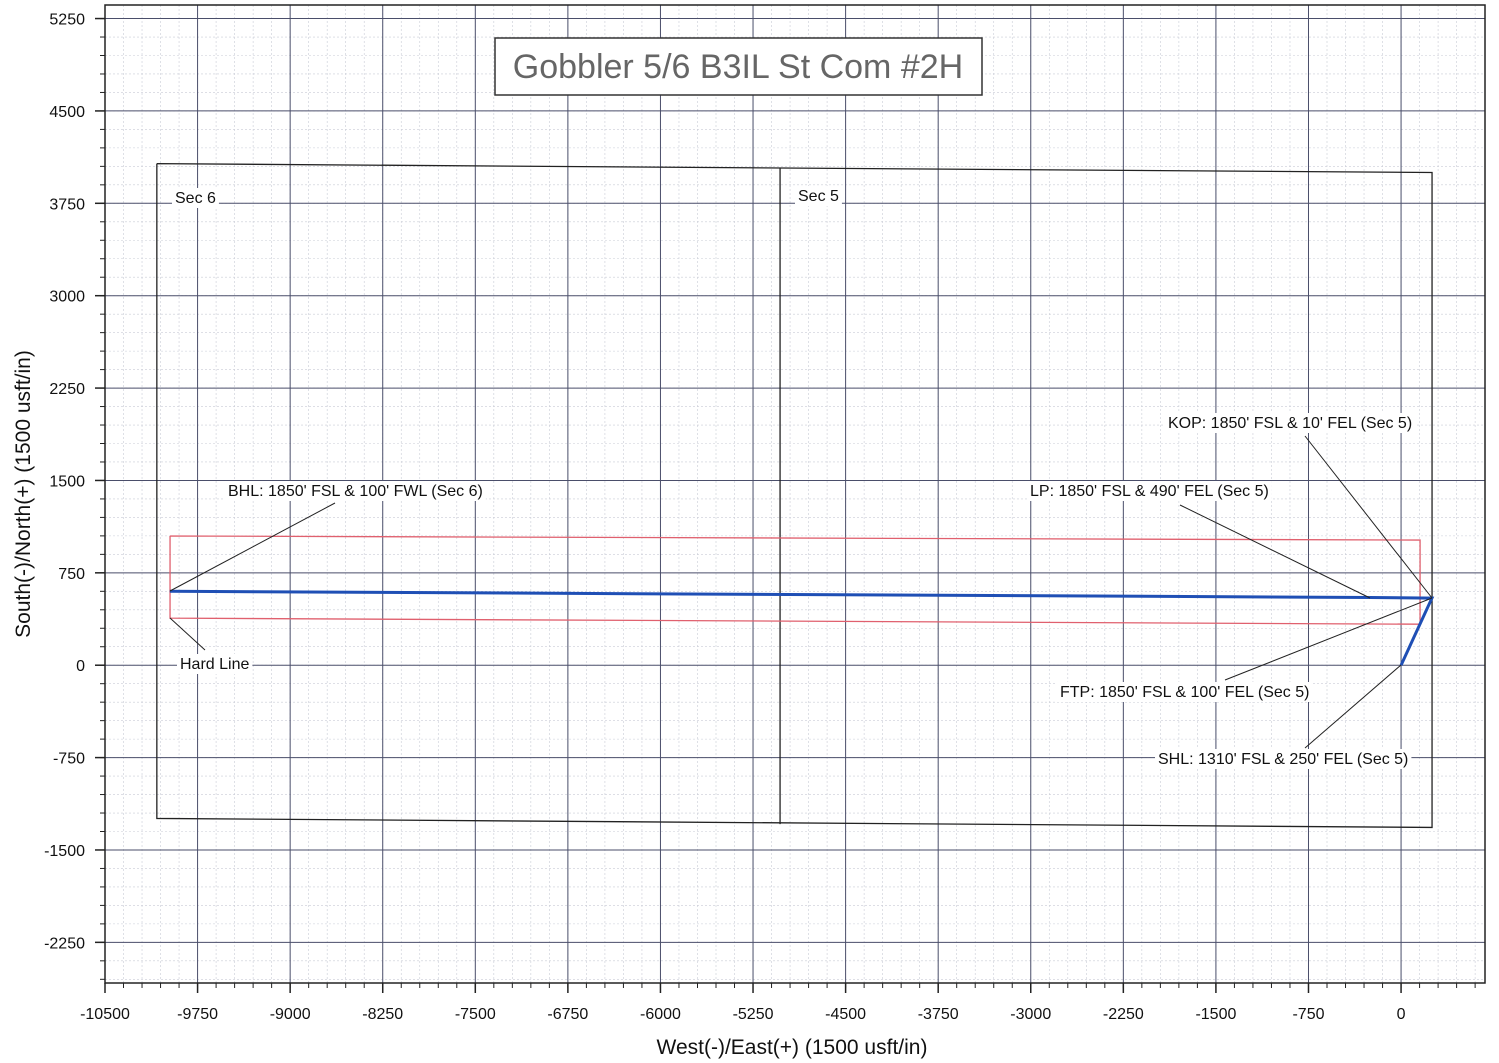  Describe the element at coordinates (845, 1014) in the screenshot. I see `x-tick-label: -4500` at that location.